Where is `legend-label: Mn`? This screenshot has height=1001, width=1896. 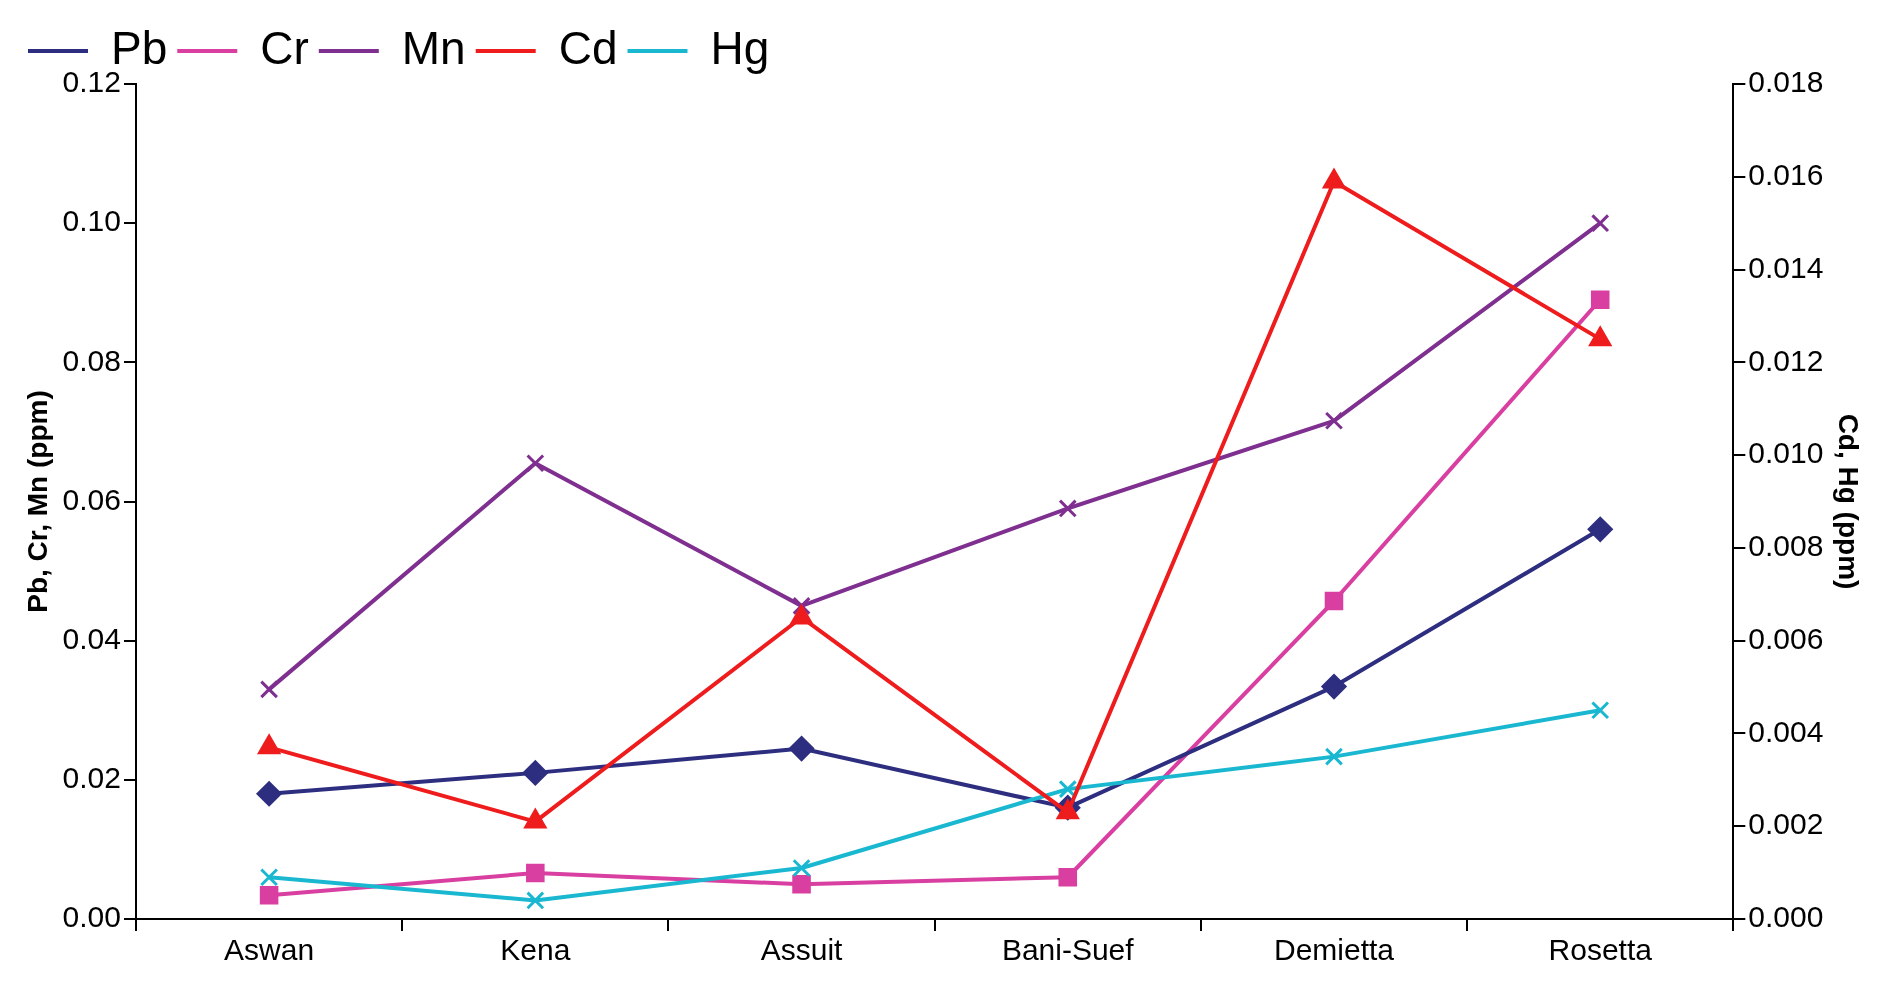 legend-label: Mn is located at coordinates (433, 47).